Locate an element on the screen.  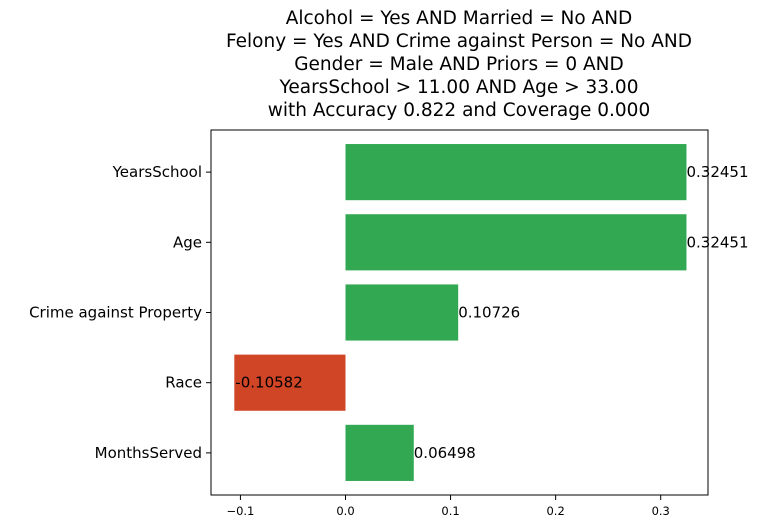
y-tick-label: YearsSchool is located at coordinates (157, 172).